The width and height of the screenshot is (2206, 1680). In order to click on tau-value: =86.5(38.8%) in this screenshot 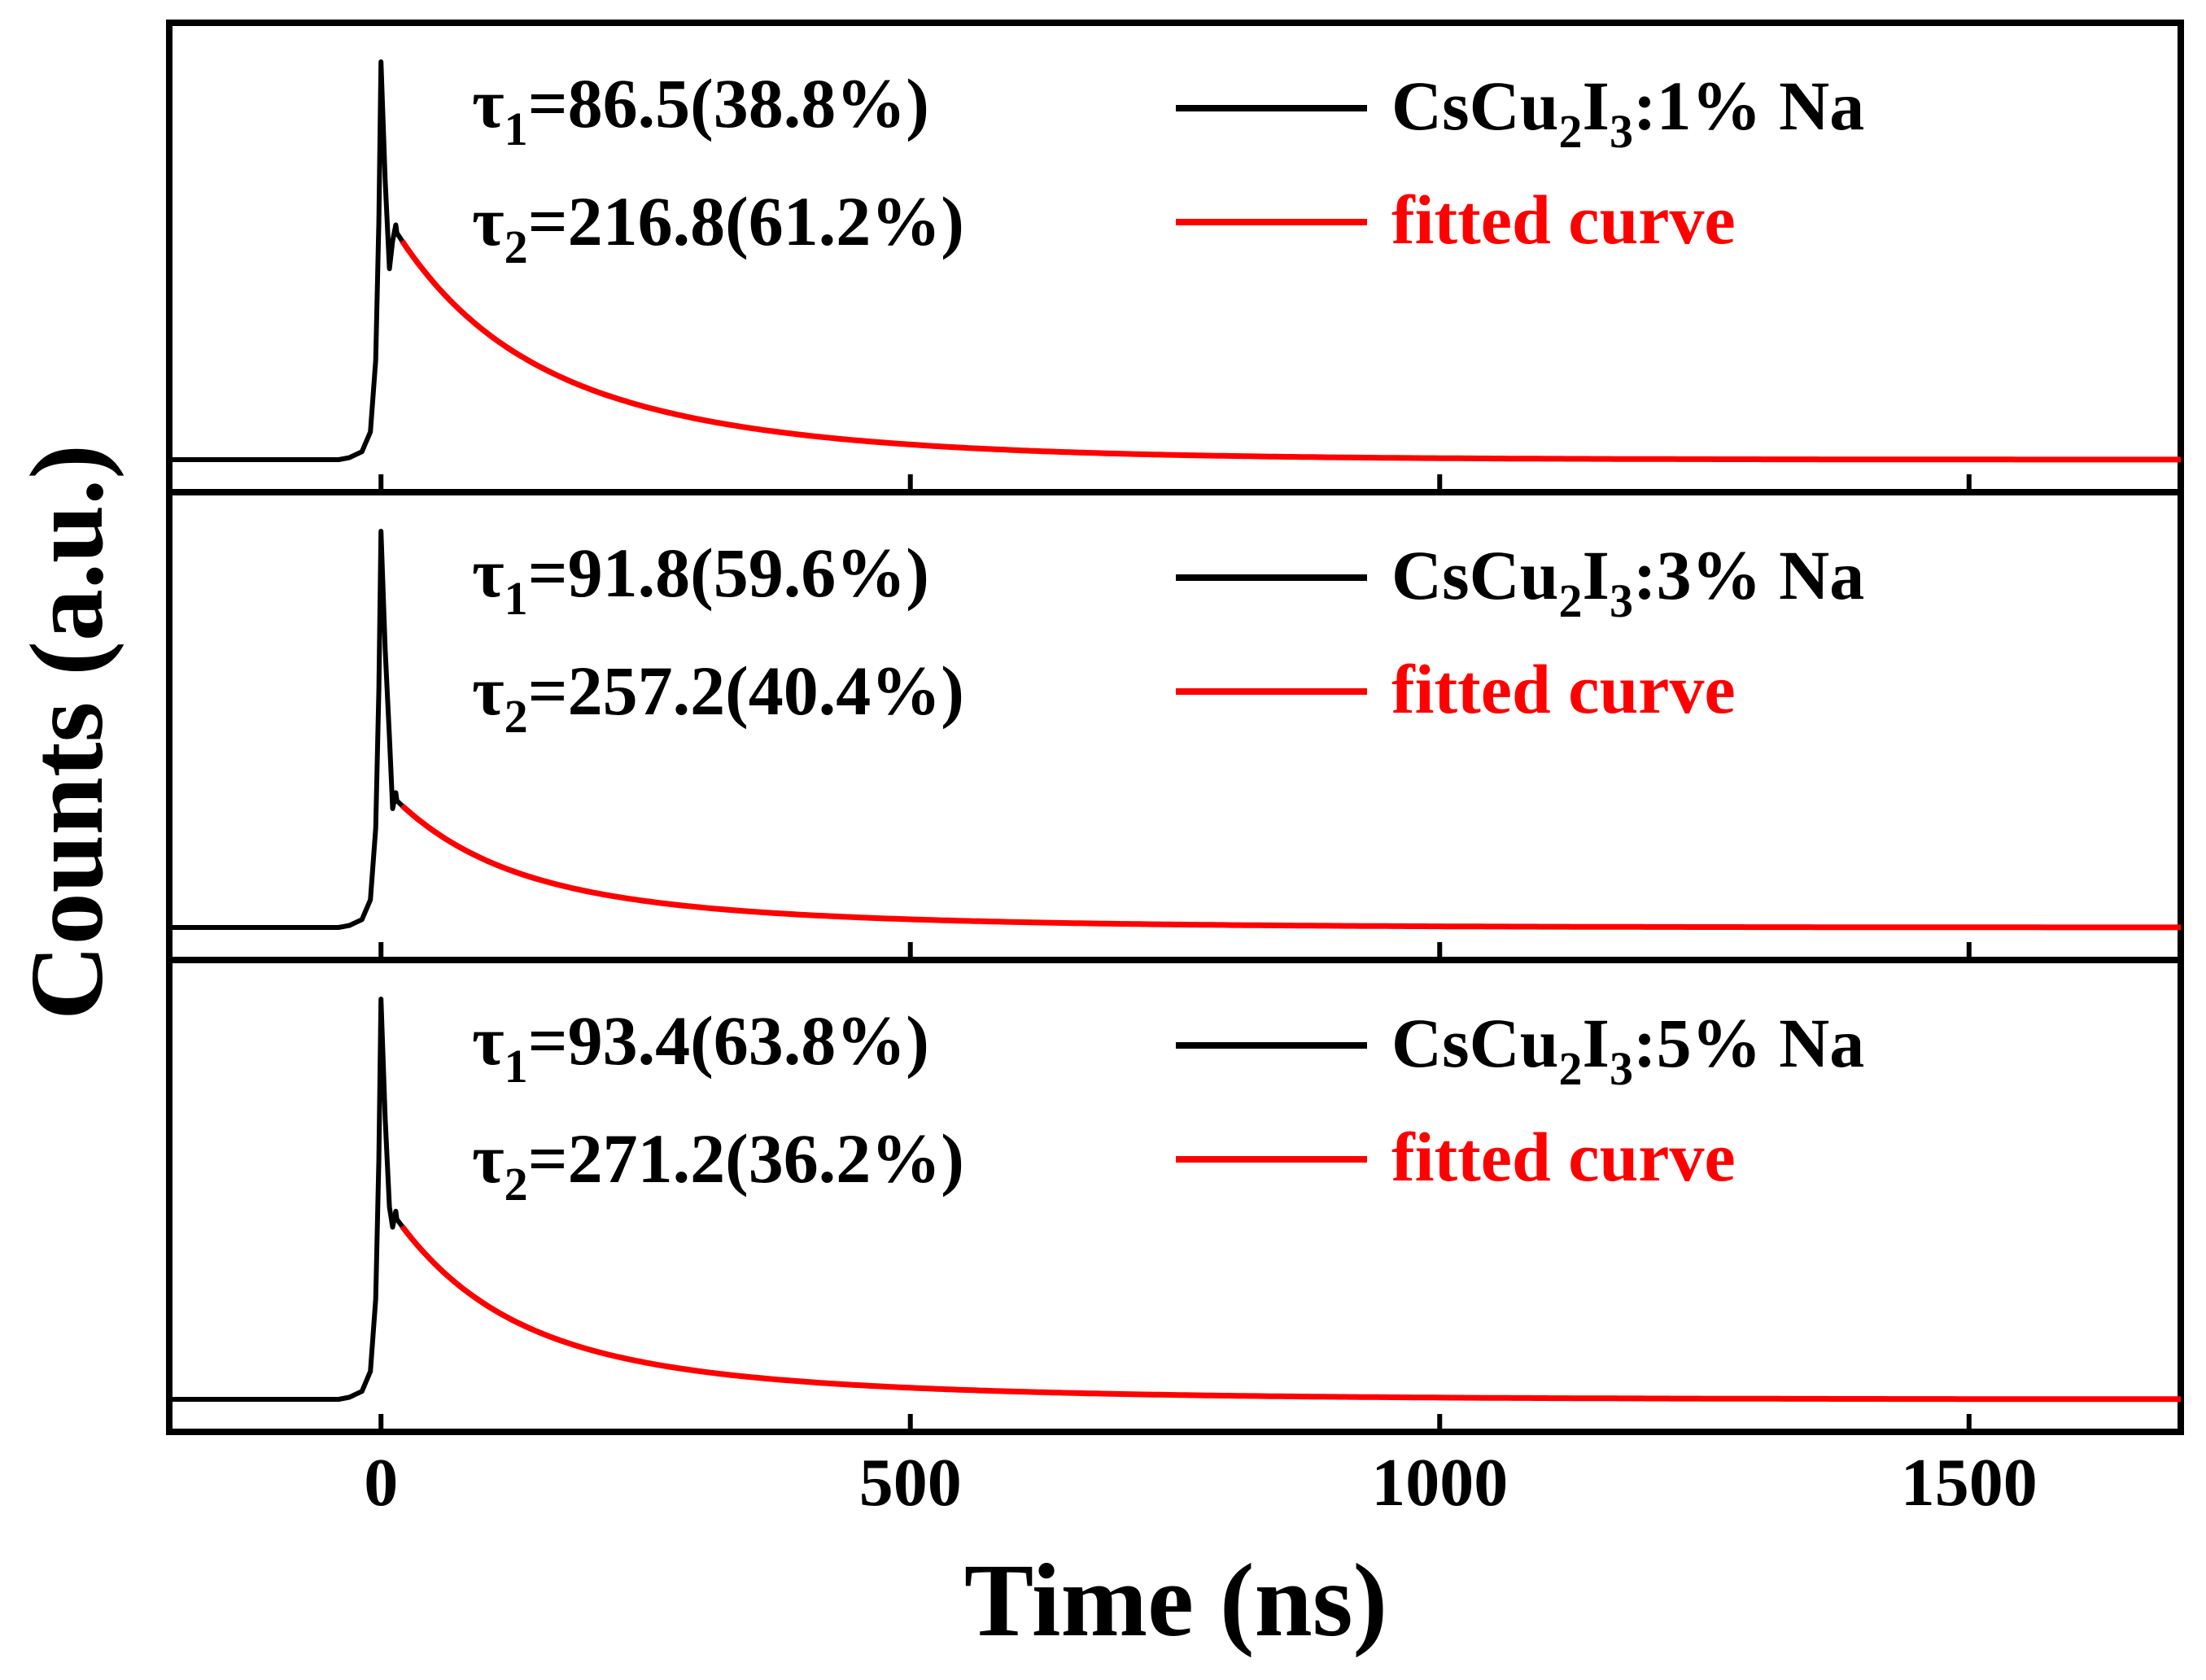, I will do `click(729, 103)`.